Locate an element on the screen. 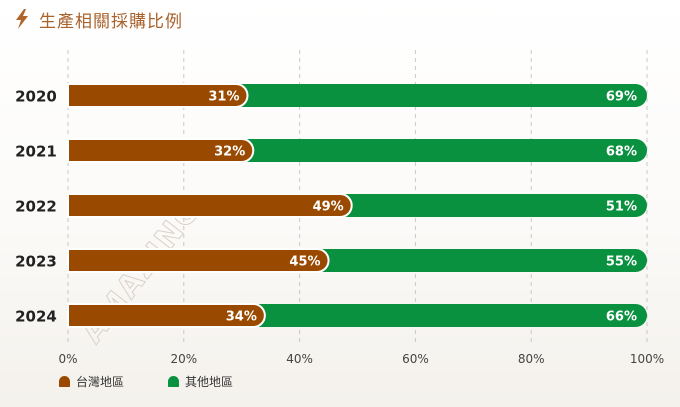 This screenshot has height=407, width=680. x-tick-label: 20% is located at coordinates (183, 359).